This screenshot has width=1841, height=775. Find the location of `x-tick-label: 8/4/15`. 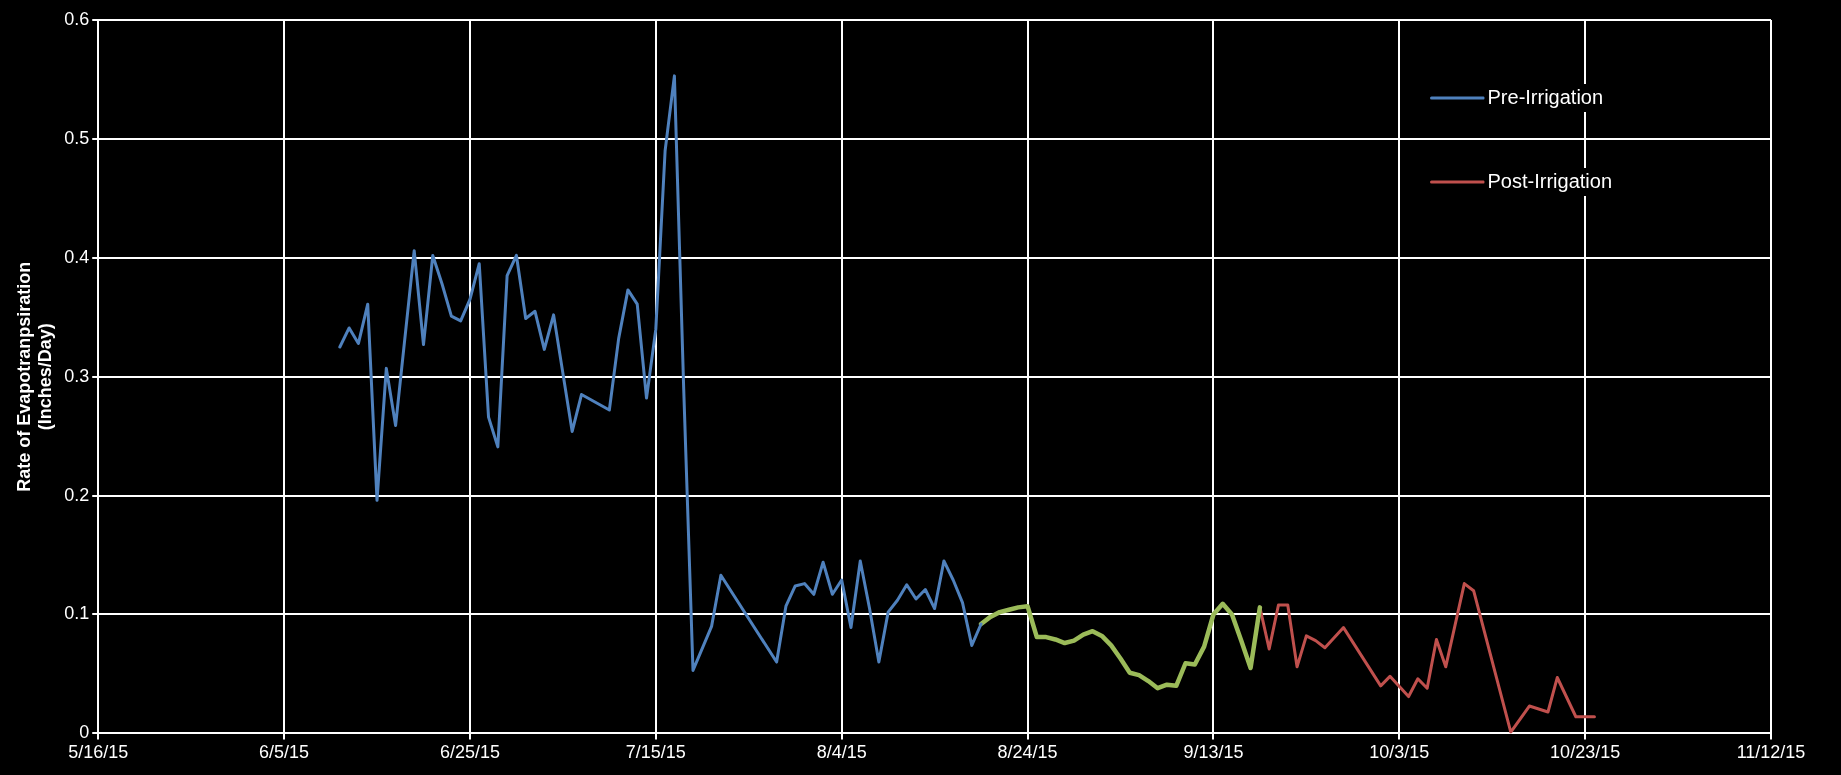

x-tick-label: 8/4/15 is located at coordinates (841, 752).